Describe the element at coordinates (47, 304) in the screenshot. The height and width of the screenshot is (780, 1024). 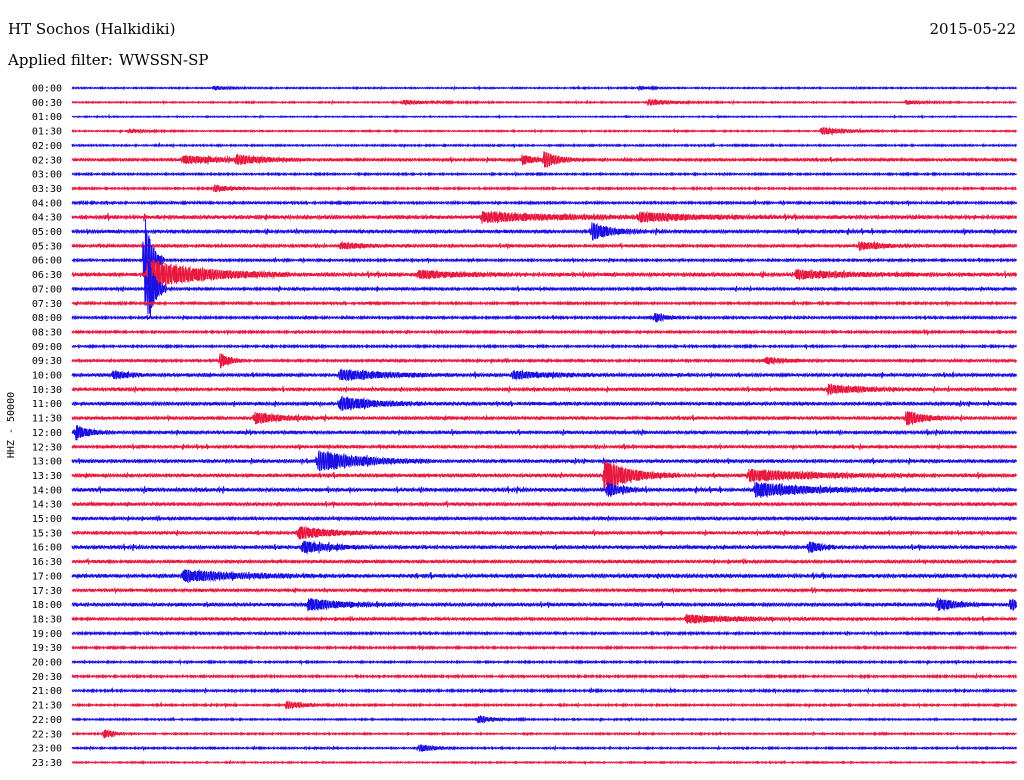
I see `row-time-label: 07:30` at that location.